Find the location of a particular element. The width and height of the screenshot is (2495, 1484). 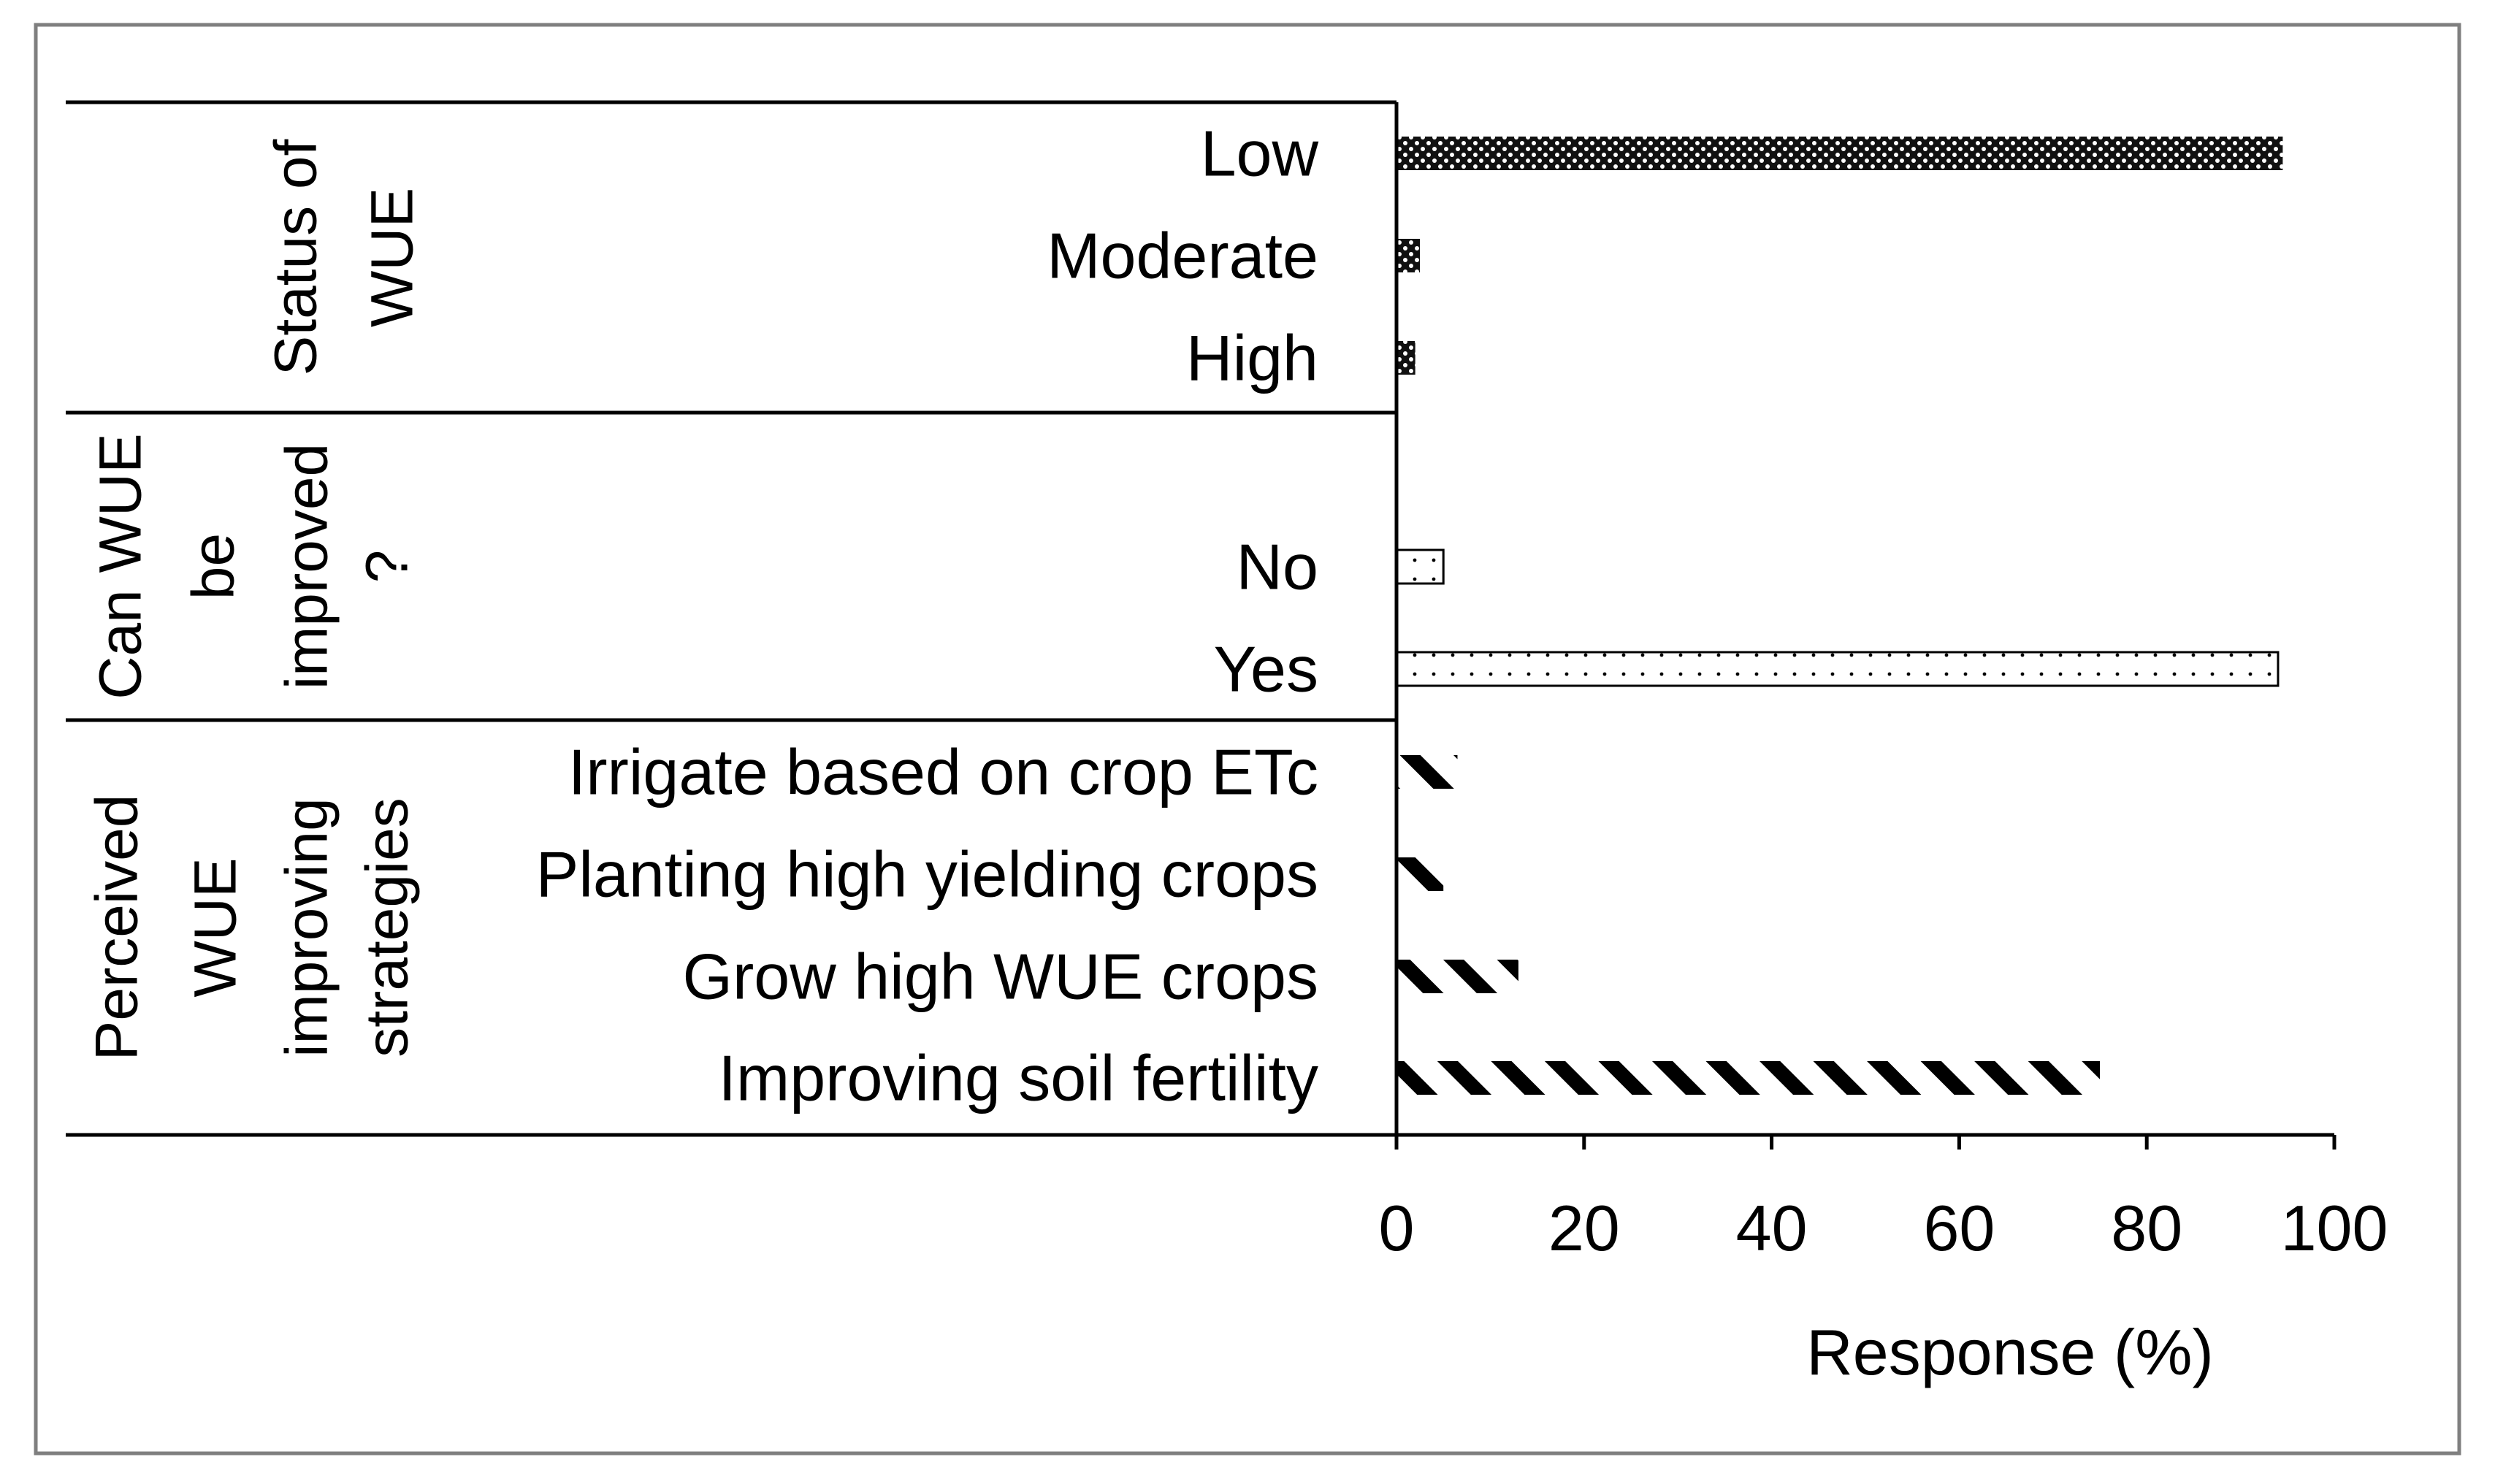

x-tick-label: 100 is located at coordinates (2334, 1228).